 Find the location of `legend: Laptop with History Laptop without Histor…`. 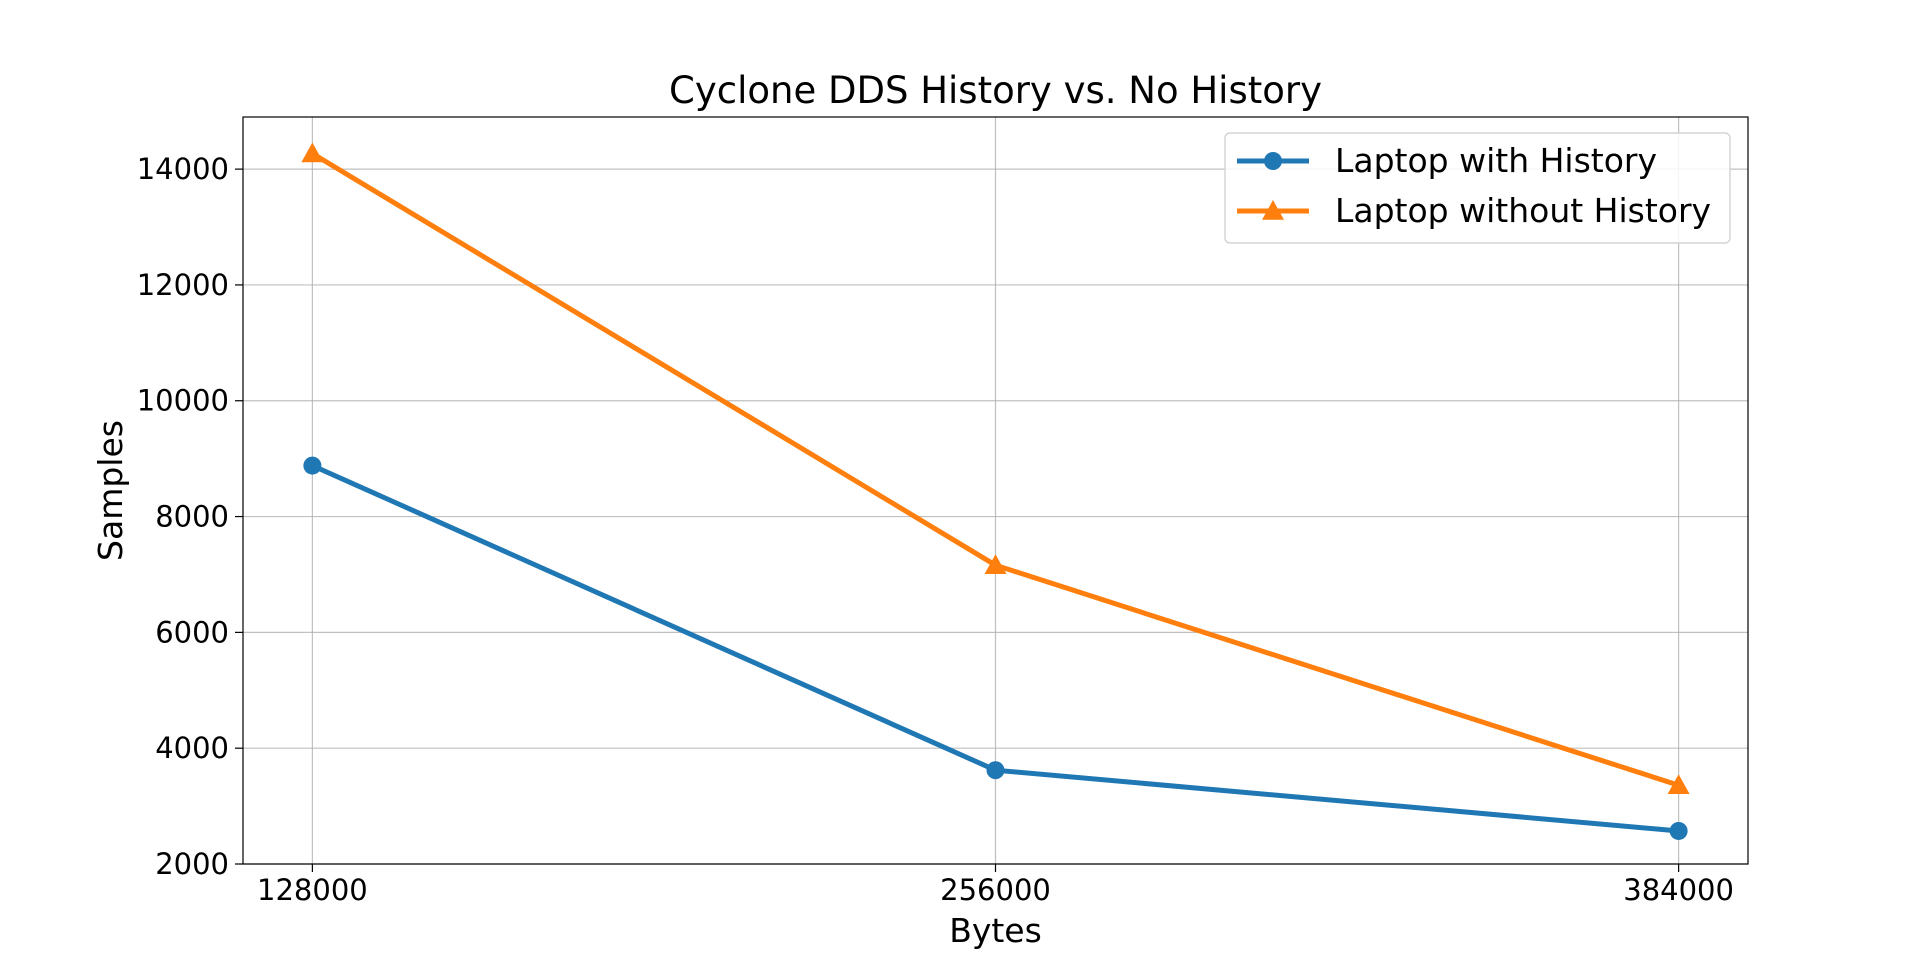

legend: Laptop with History Laptop without Histor… is located at coordinates (1477, 188).